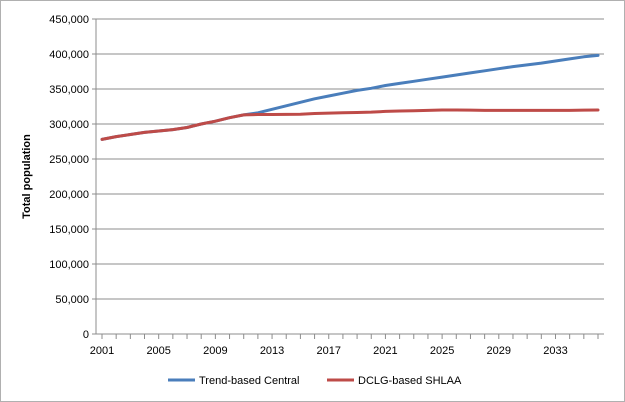  What do you see at coordinates (158, 351) in the screenshot?
I see `x-tick-label: 2005` at bounding box center [158, 351].